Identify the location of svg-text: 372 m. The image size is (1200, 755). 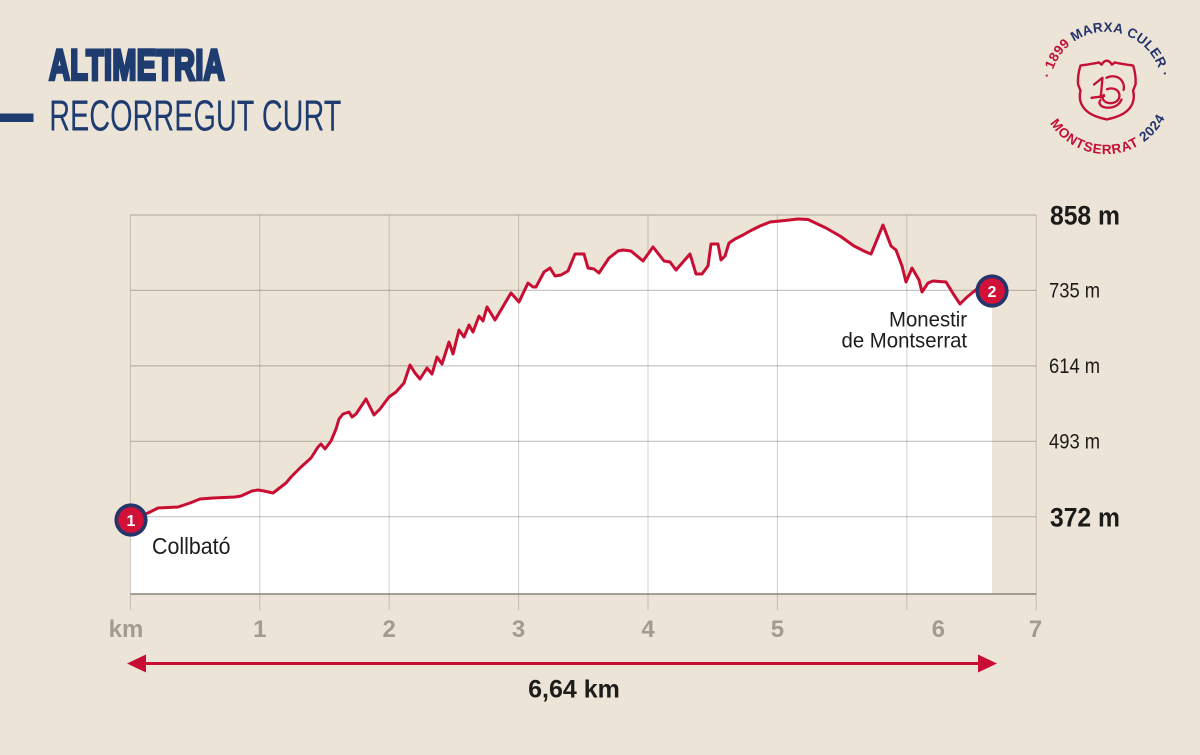
(1085, 518).